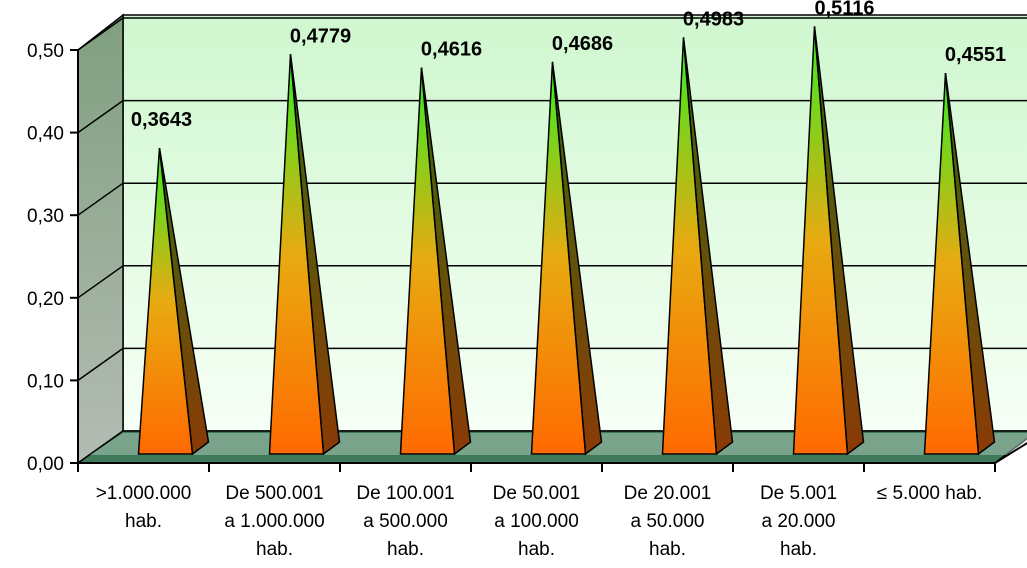  What do you see at coordinates (844, 9) in the screenshot?
I see `data-label: 0,5116` at bounding box center [844, 9].